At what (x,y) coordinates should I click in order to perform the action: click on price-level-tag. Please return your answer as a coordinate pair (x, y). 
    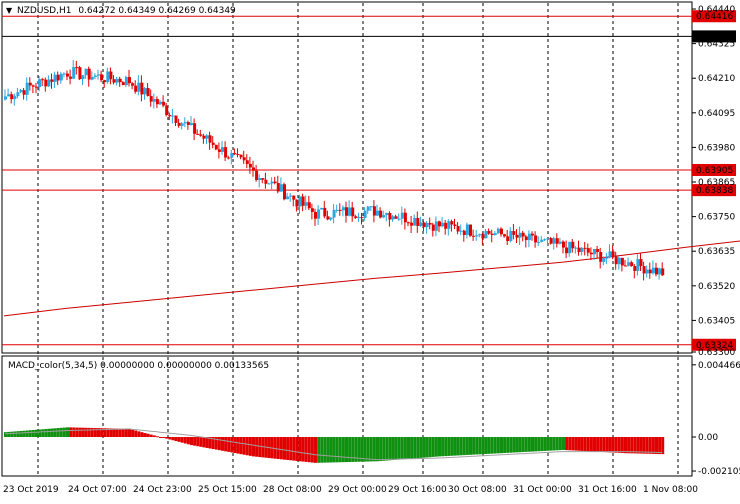
    Looking at the image, I should click on (714, 36).